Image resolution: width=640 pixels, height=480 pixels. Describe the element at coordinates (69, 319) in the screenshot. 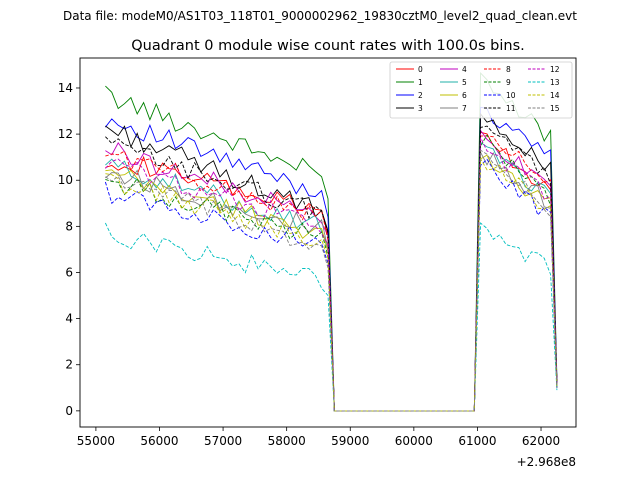

I see `y-tick-label: 4` at that location.